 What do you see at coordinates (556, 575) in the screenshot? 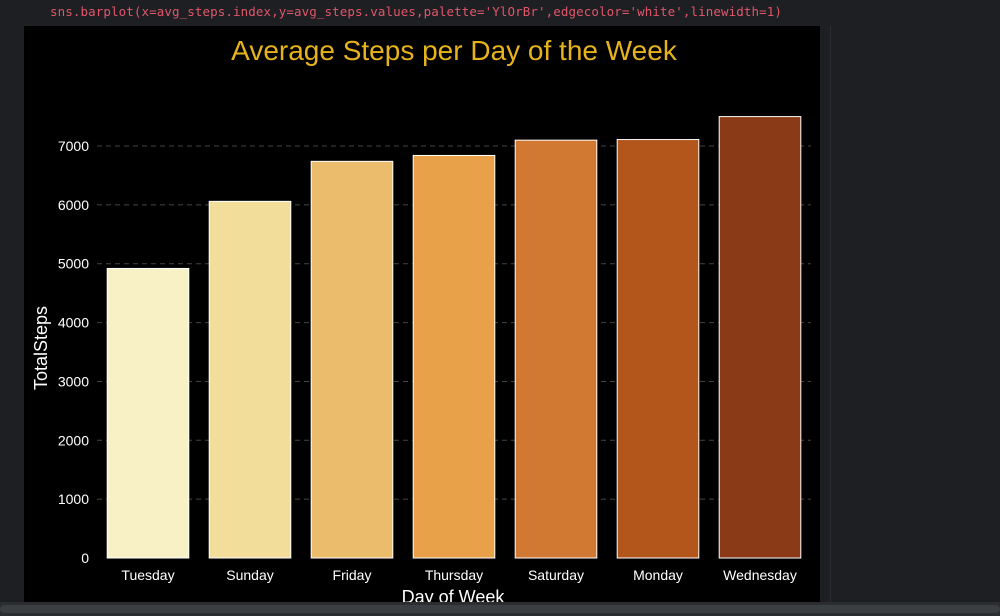
I see `x-tick-label: Saturday` at bounding box center [556, 575].